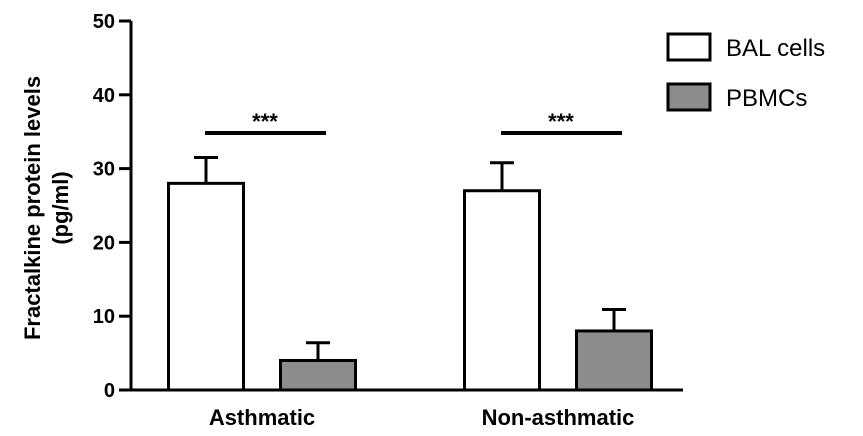 The image size is (863, 436). Describe the element at coordinates (104, 317) in the screenshot. I see `y-tick-label: 10` at that location.